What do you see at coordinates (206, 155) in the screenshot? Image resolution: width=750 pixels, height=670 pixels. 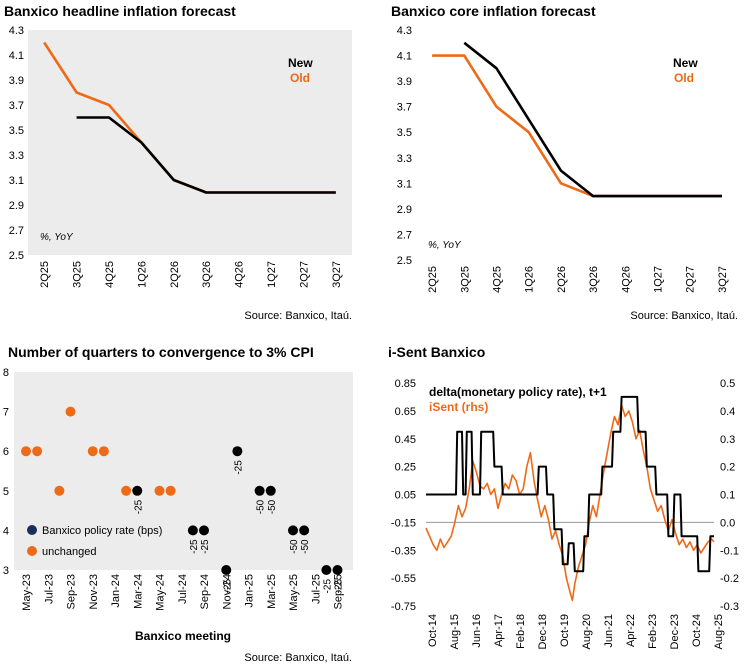 I see `series-line-new` at bounding box center [206, 155].